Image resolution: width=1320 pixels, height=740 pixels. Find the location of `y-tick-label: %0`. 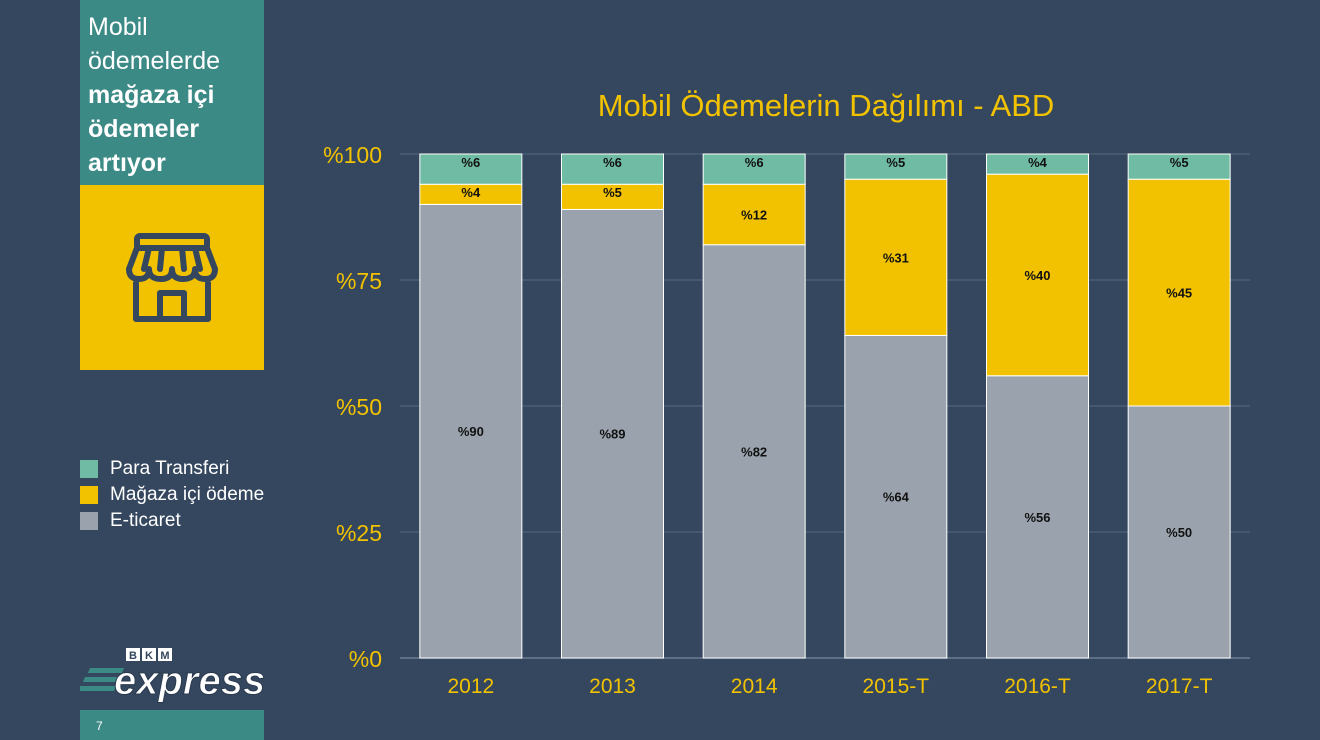

y-tick-label: %0 is located at coordinates (365, 659).